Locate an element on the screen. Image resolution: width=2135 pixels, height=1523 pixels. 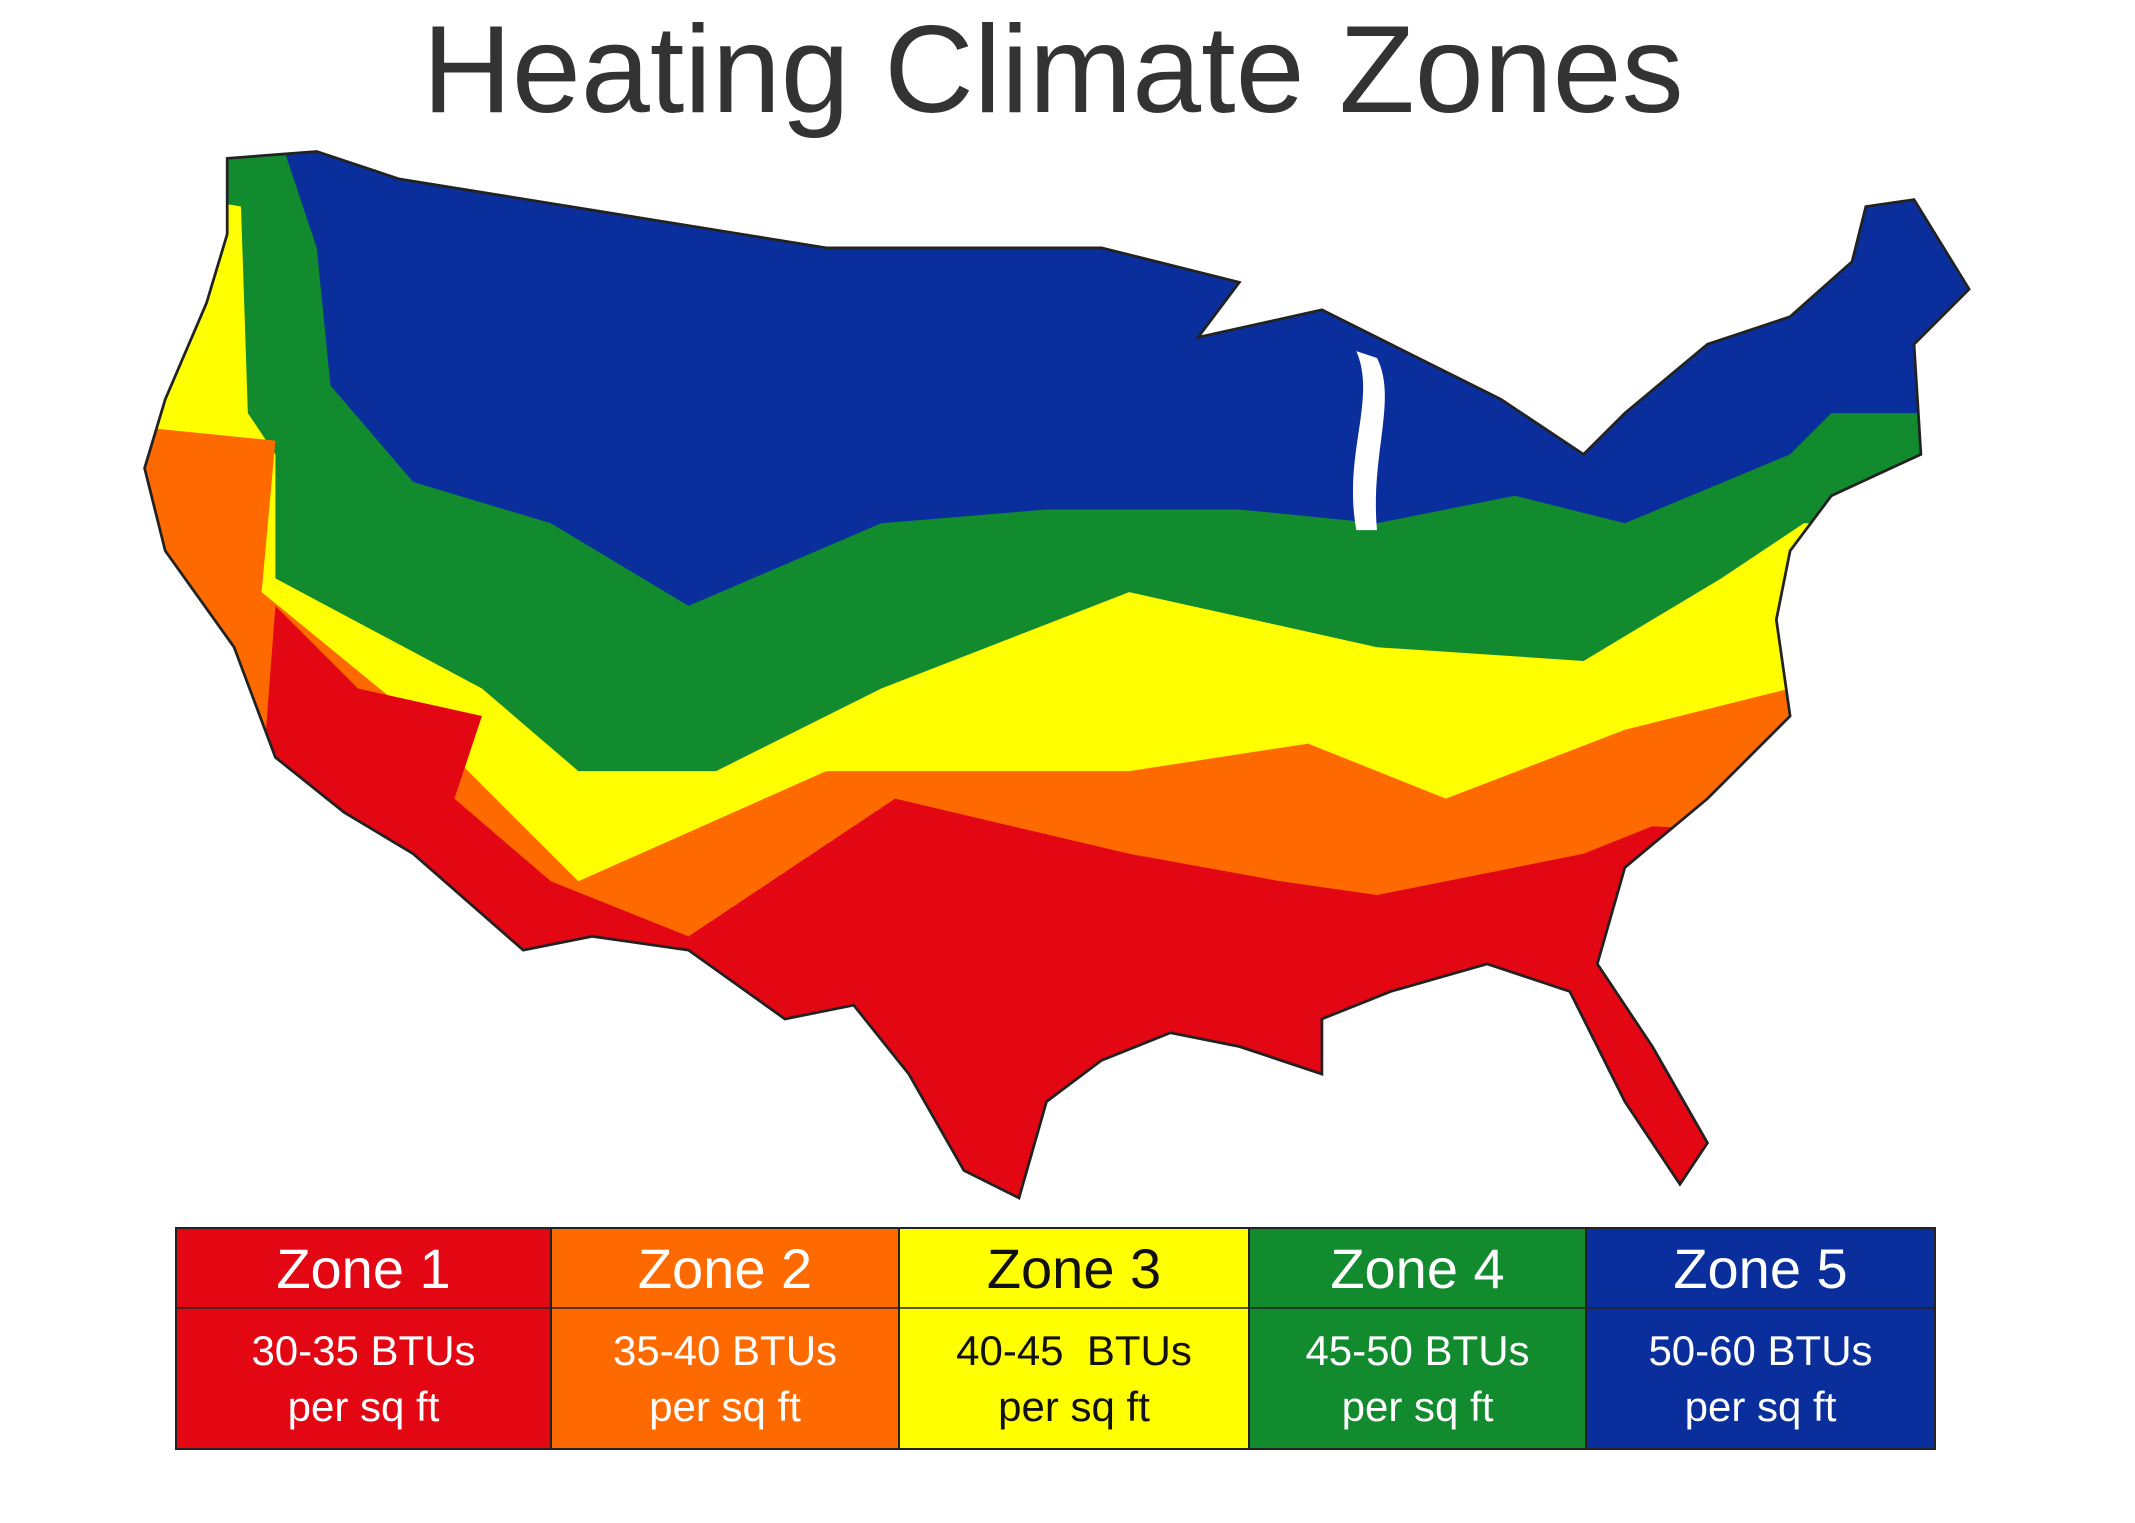
zone-desc: 35-40 BTUs is located at coordinates (725, 1350).